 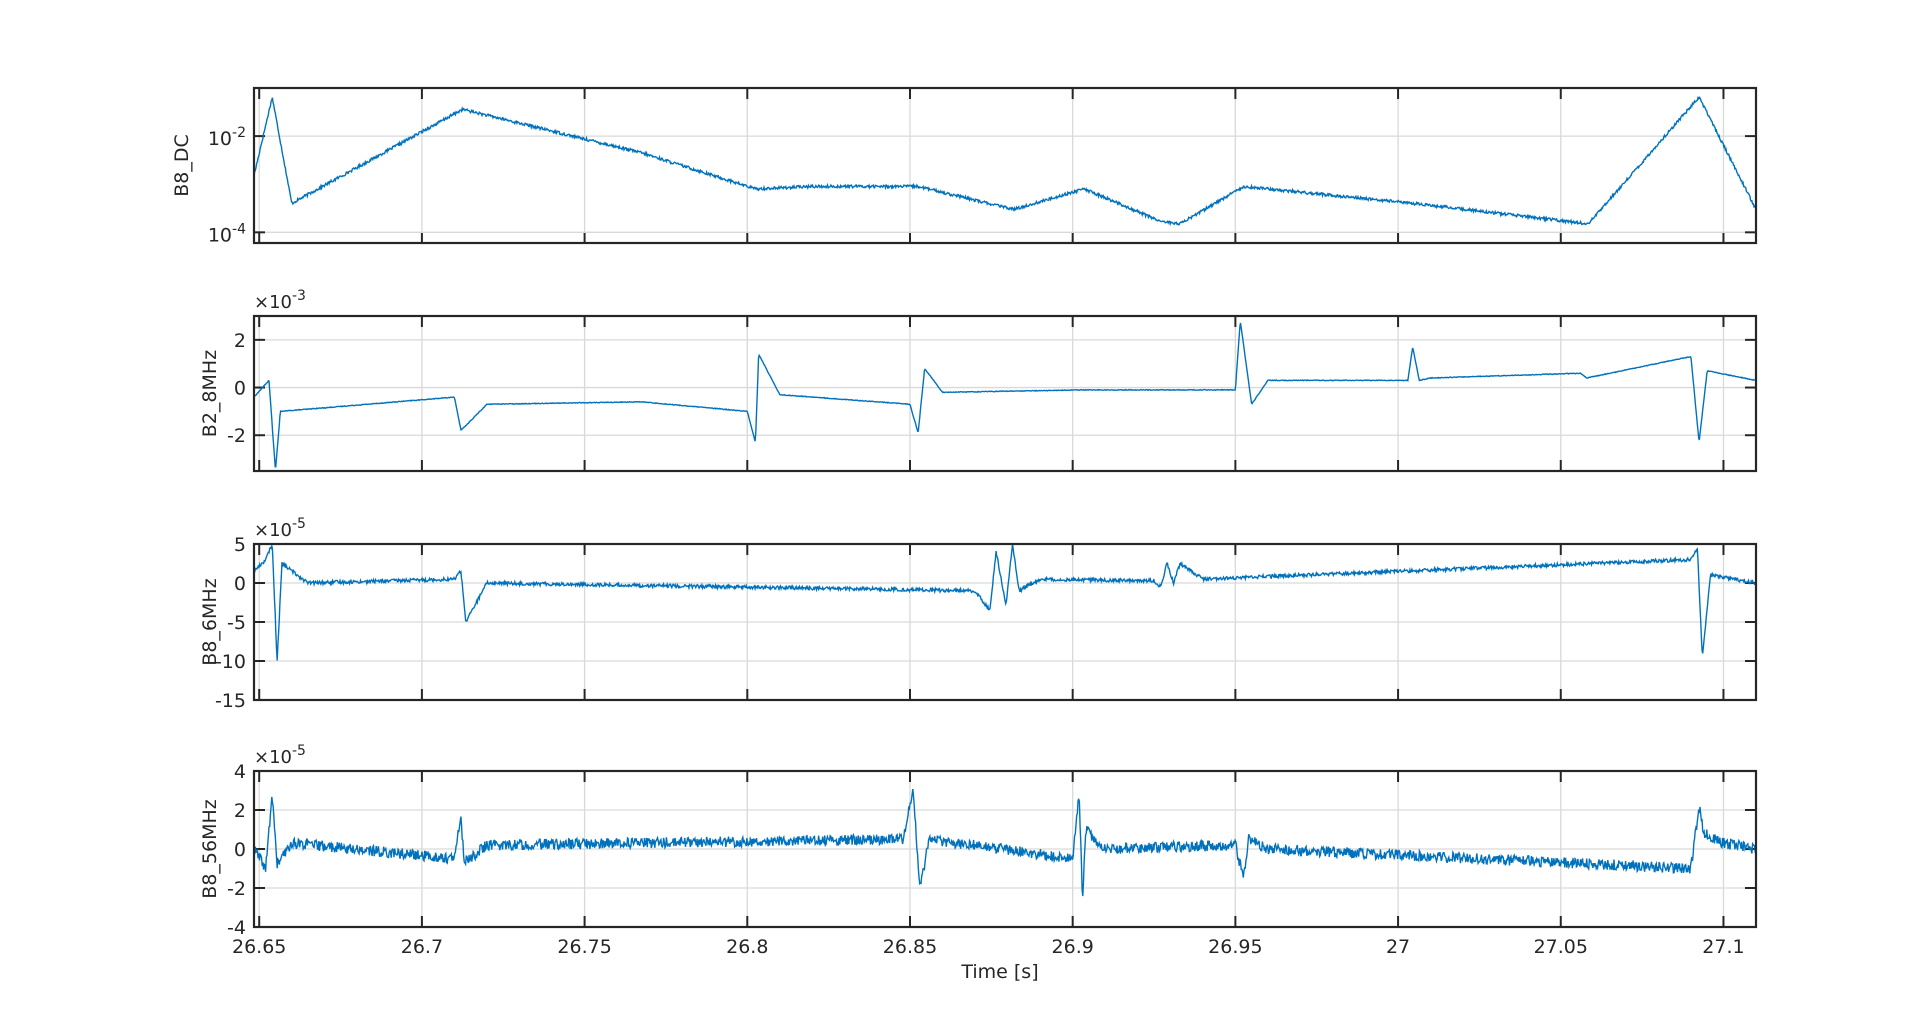 I want to click on y-tick-label: -5, so click(x=236, y=623).